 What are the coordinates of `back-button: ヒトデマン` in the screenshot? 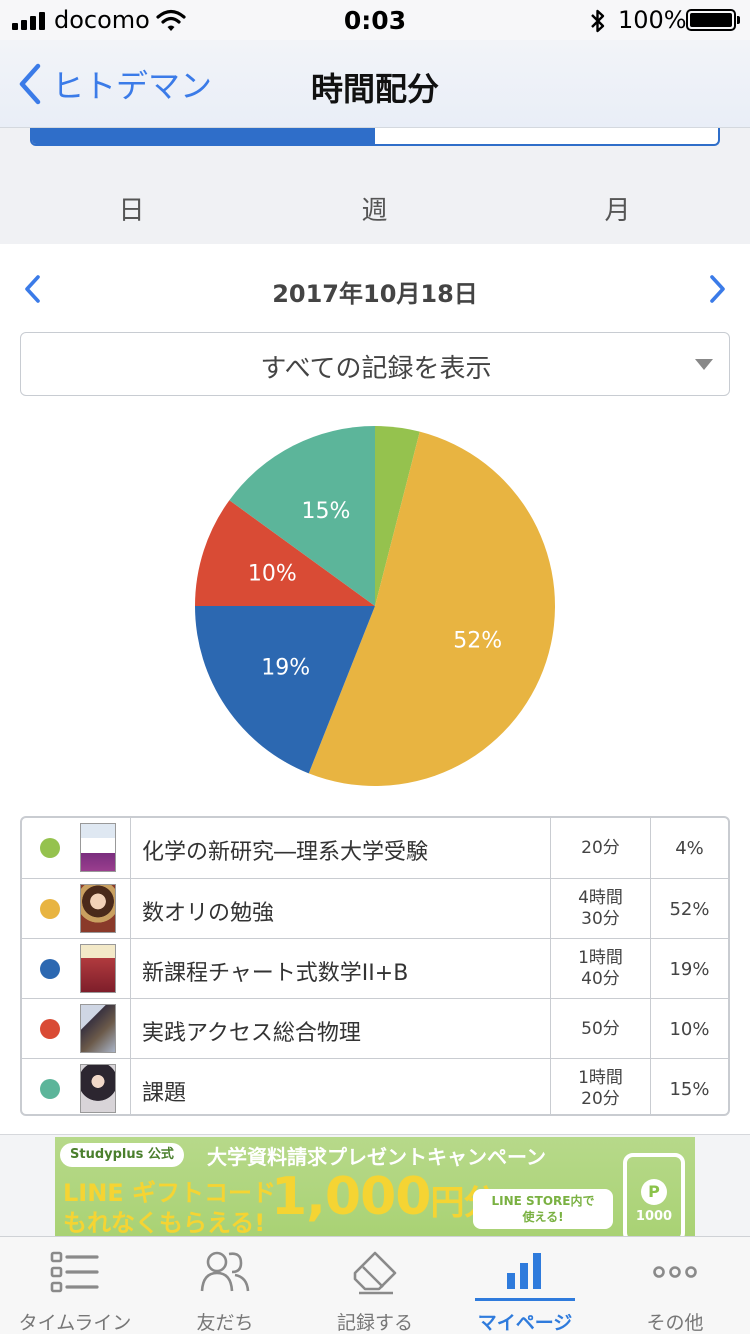 It's located at (113, 84).